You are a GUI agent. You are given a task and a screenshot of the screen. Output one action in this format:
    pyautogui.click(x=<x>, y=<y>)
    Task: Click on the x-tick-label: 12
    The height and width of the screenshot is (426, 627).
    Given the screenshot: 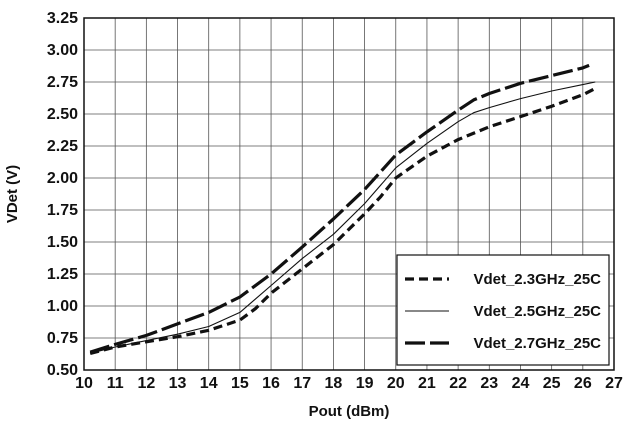 What is the action you would take?
    pyautogui.click(x=146, y=383)
    